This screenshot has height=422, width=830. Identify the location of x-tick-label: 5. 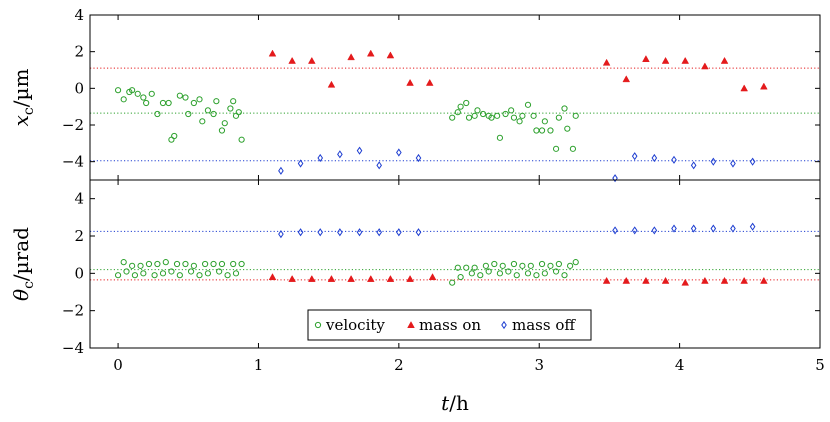
(820, 365).